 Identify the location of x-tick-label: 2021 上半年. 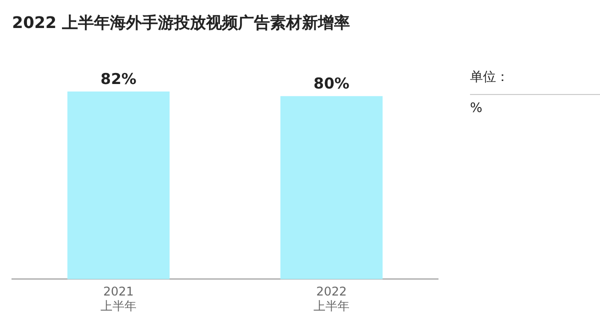
(118, 298).